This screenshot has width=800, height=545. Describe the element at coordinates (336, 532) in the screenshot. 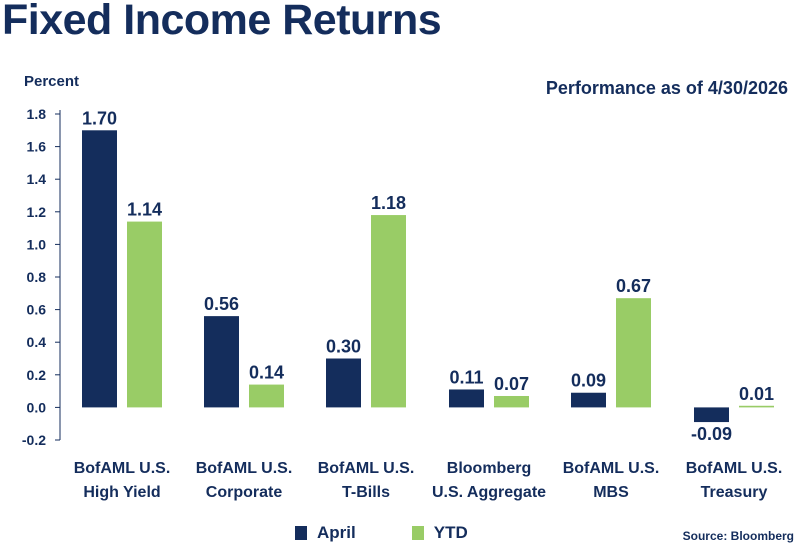

I see `legend-label-april: April` at that location.